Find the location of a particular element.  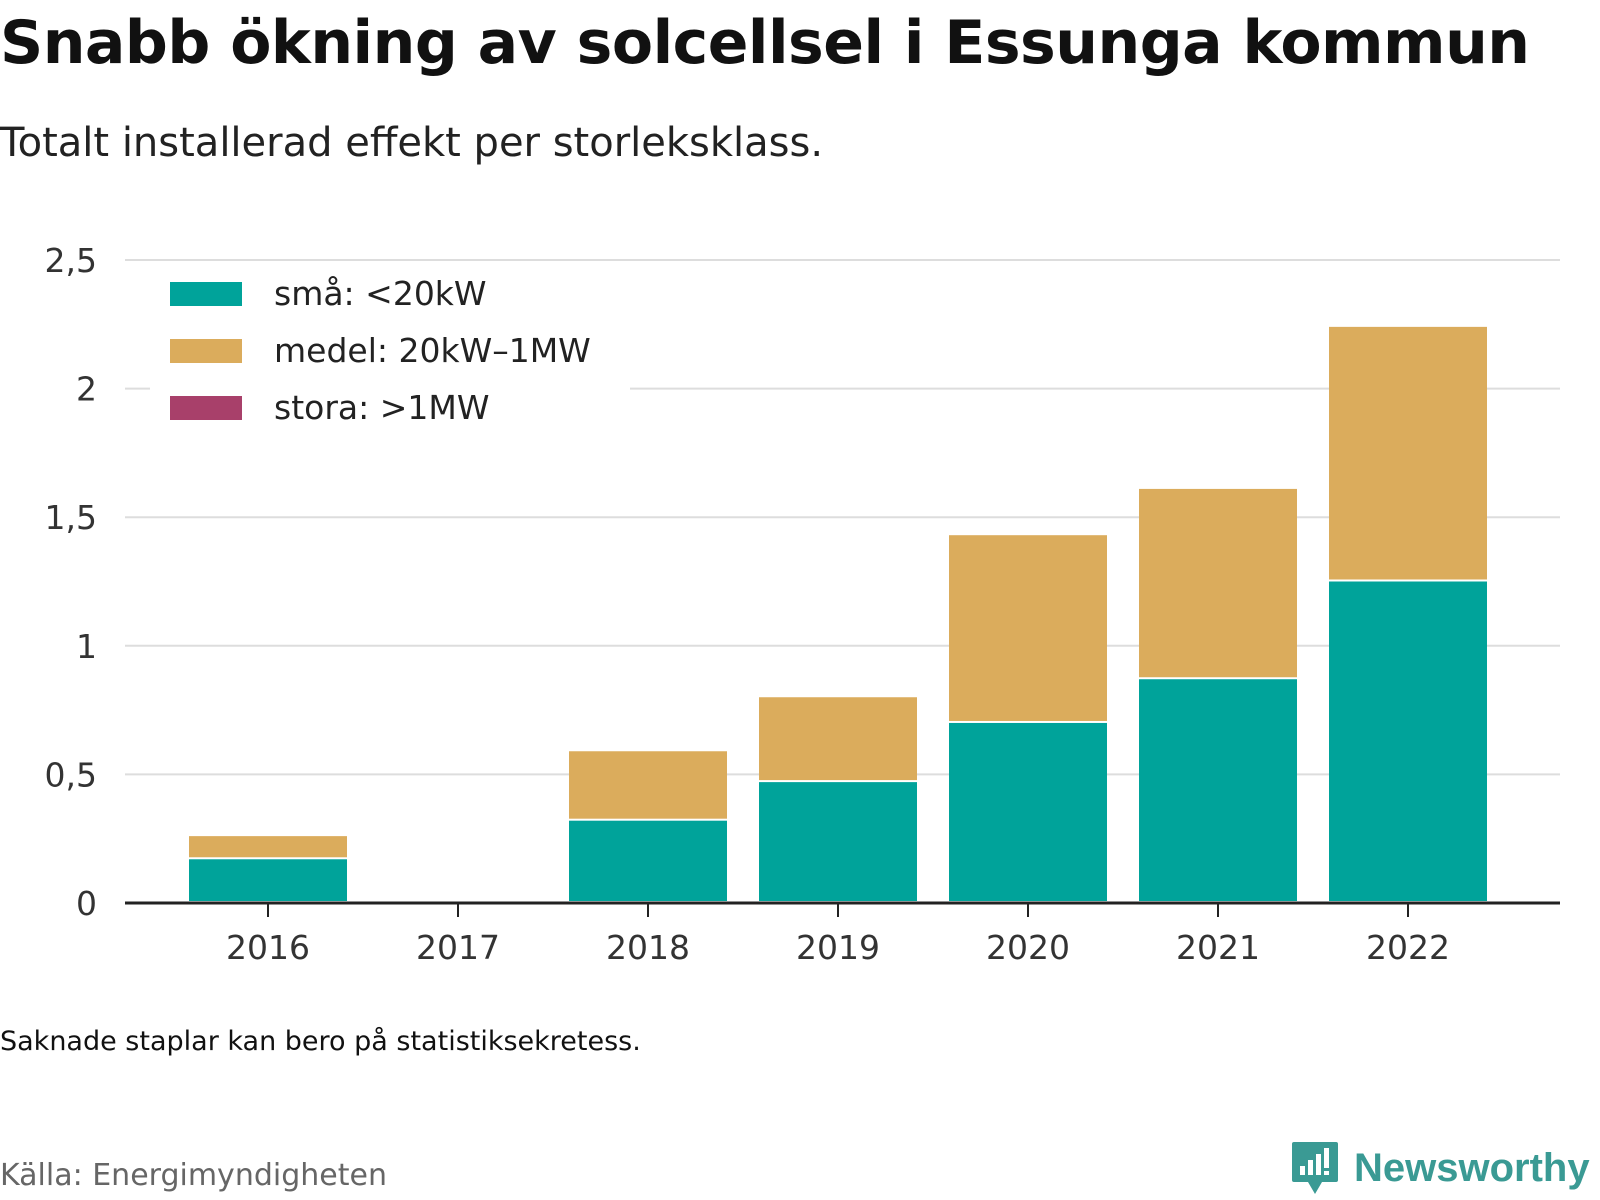

x-tick-label: 2021 is located at coordinates (1218, 947).